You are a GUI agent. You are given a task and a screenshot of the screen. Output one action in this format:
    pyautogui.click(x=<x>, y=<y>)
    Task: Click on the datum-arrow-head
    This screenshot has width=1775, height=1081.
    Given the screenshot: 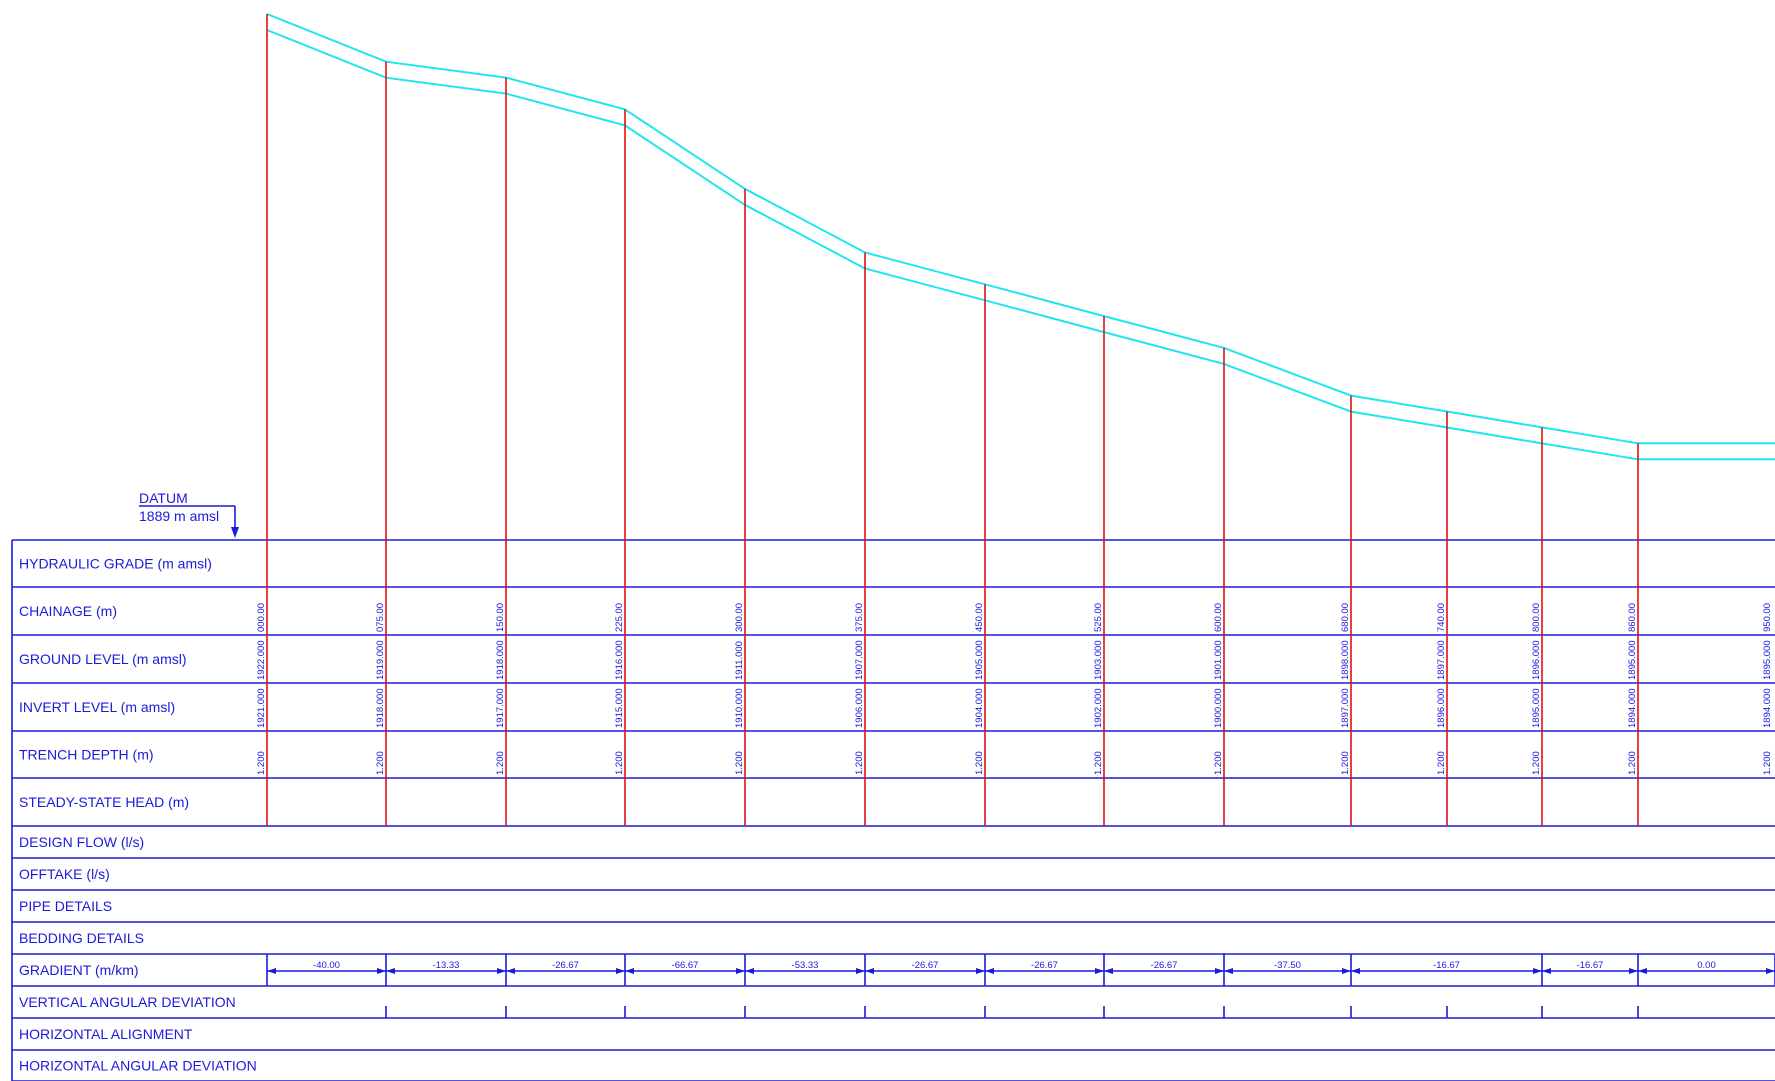 What is the action you would take?
    pyautogui.click(x=235, y=532)
    